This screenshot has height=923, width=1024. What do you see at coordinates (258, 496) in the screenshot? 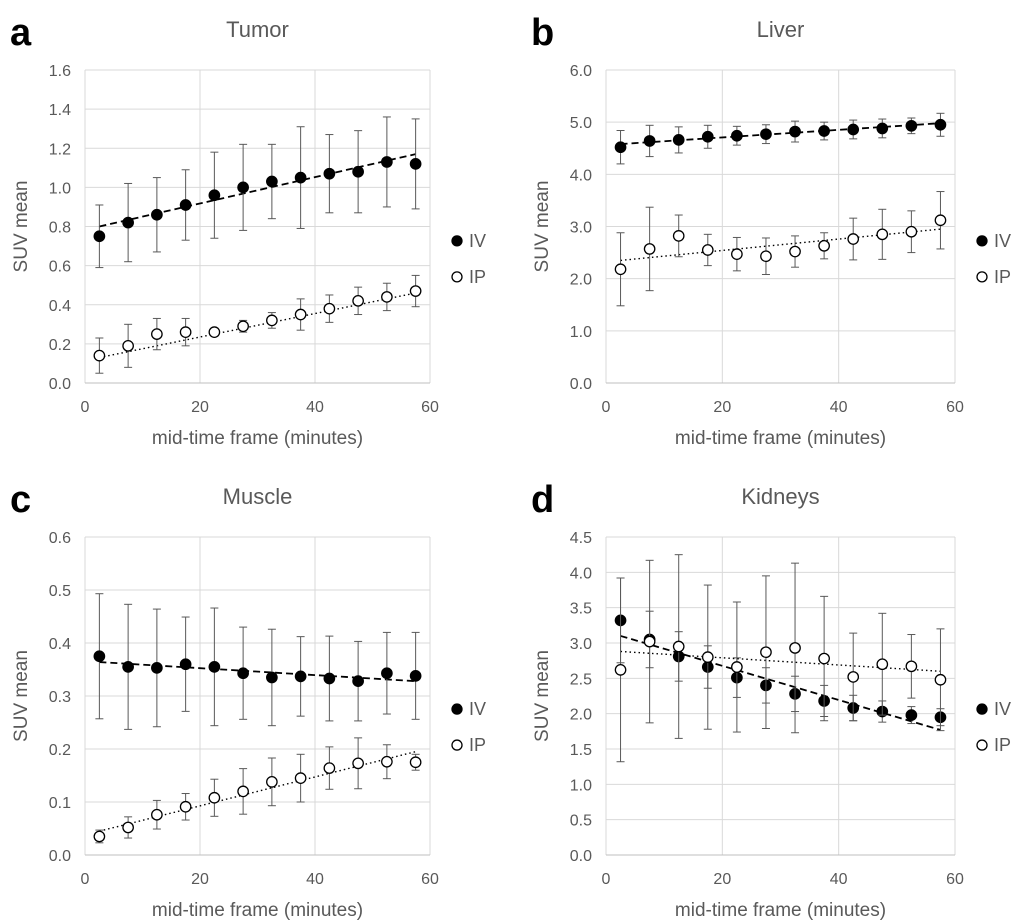
I see `panel-title: Muscle` at bounding box center [258, 496].